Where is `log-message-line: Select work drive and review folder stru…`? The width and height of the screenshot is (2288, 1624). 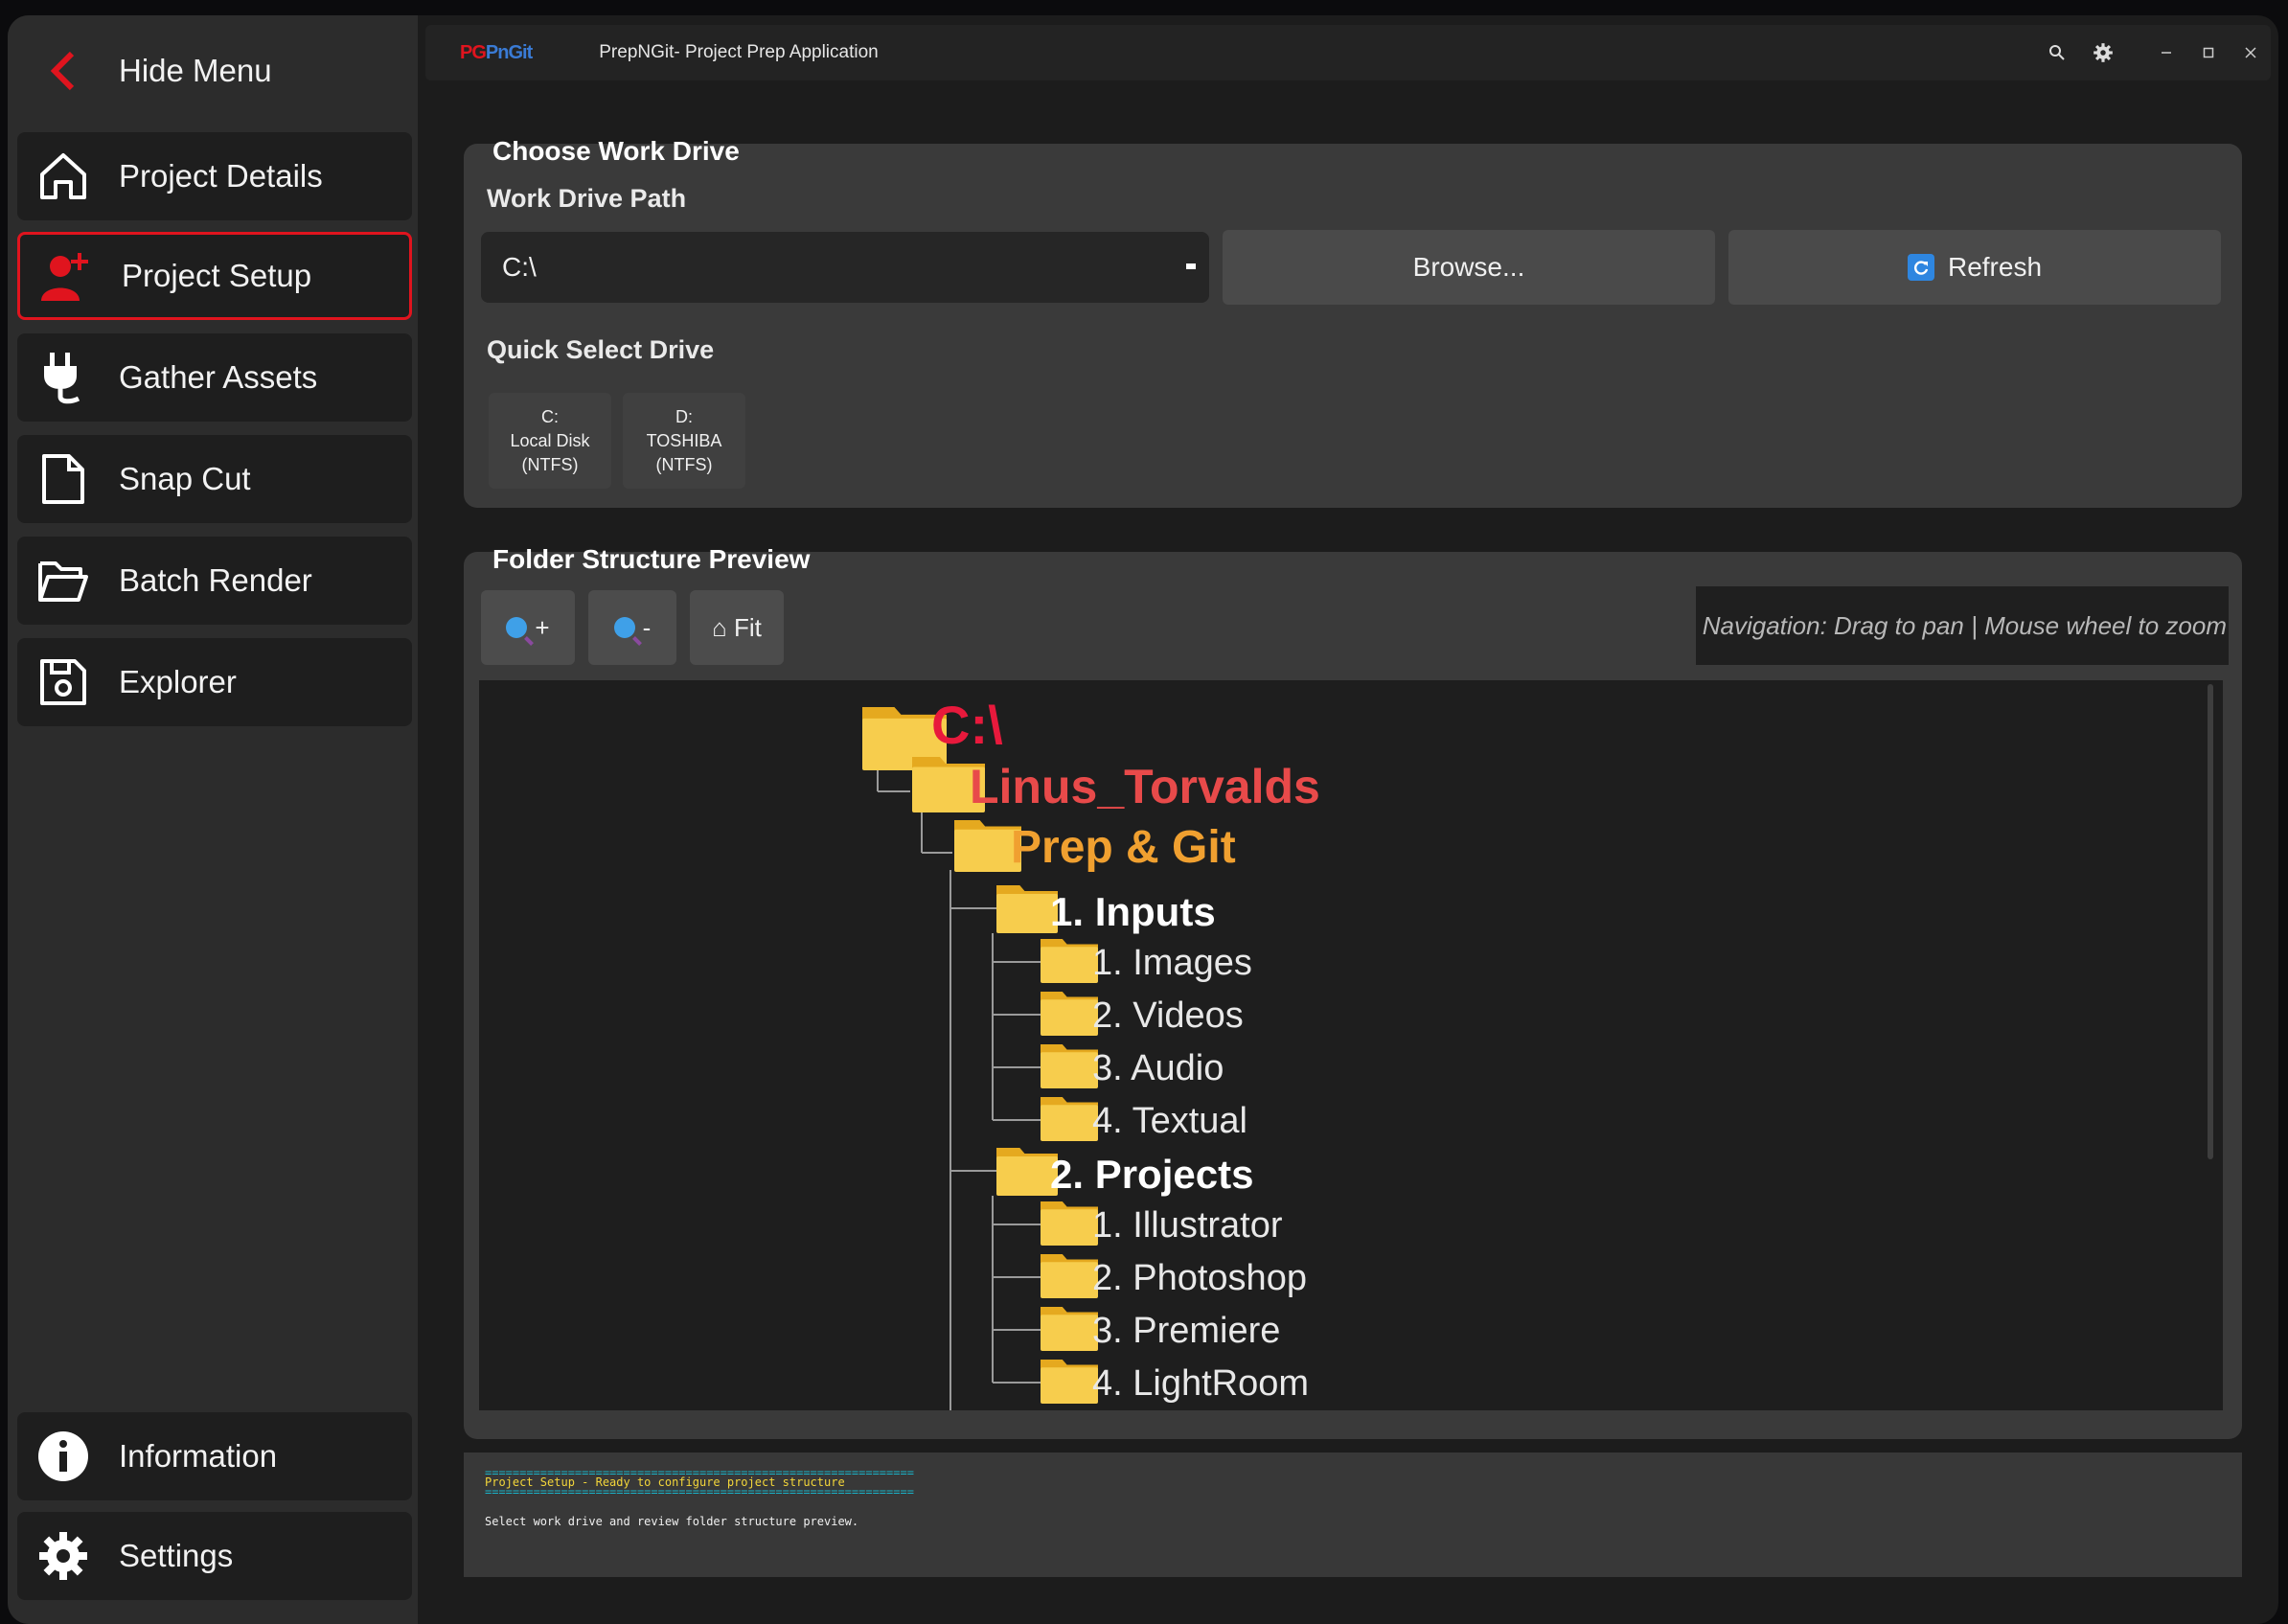 log-message-line: Select work drive and review folder stru… is located at coordinates (672, 1521).